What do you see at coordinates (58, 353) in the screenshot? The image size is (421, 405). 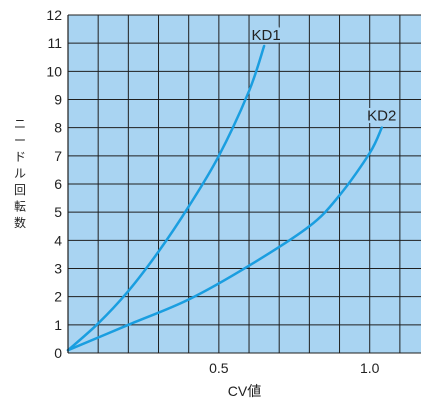 I see `y-tick-label: 0` at bounding box center [58, 353].